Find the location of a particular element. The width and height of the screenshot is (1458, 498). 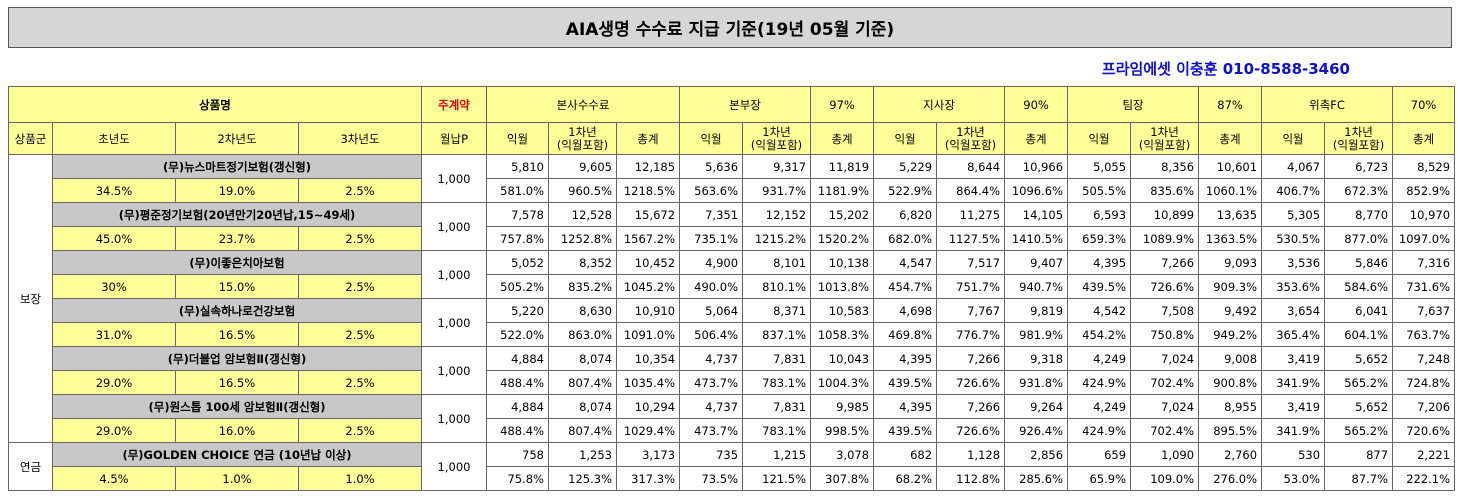

product-name: (무)이좋은치아보험 is located at coordinates (237, 262).